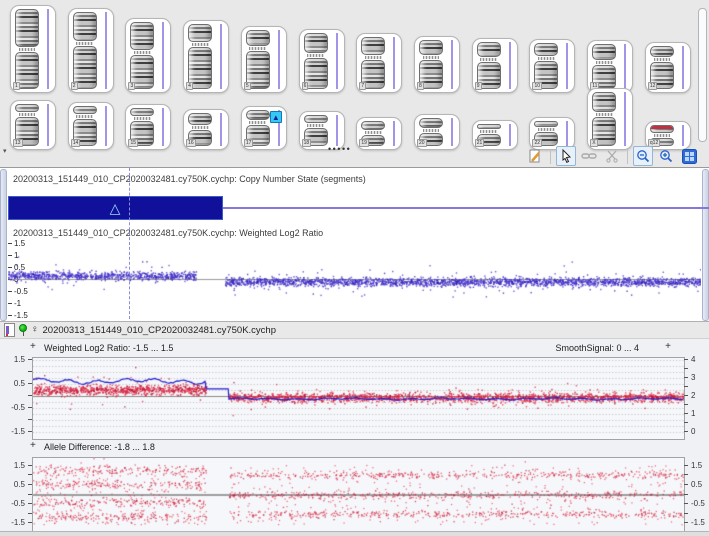 Image resolution: width=709 pixels, height=536 pixels. I want to click on sample-pin-icon, so click(23, 330).